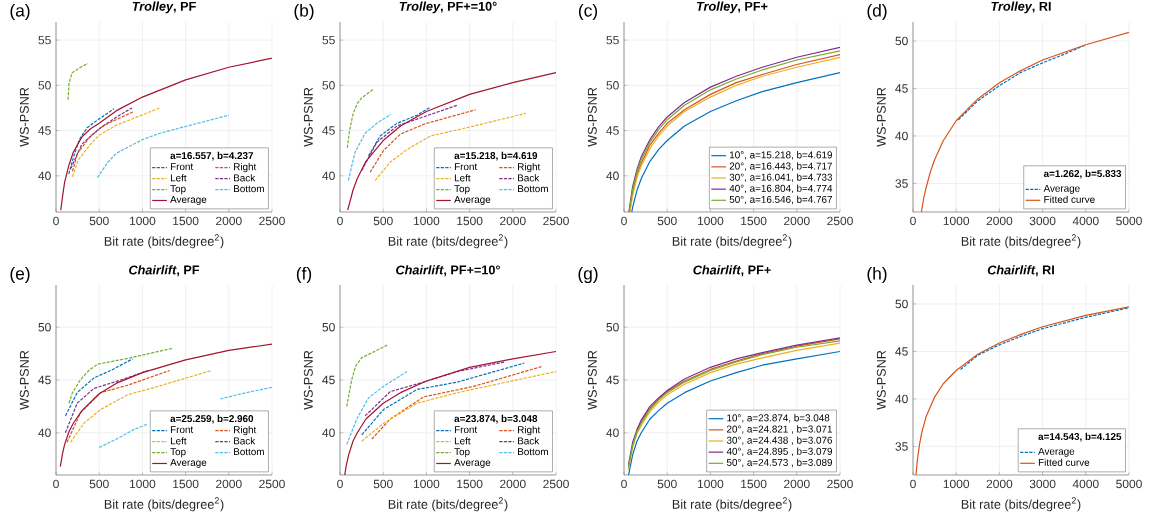  What do you see at coordinates (178, 441) in the screenshot?
I see `legend-label: Left` at bounding box center [178, 441].